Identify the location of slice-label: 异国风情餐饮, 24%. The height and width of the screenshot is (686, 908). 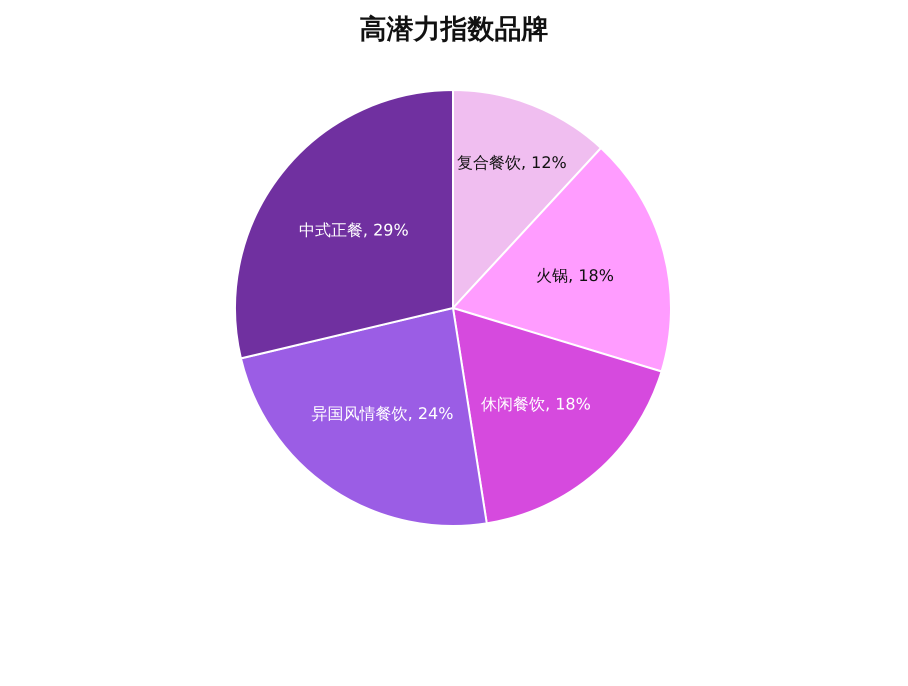
(383, 413).